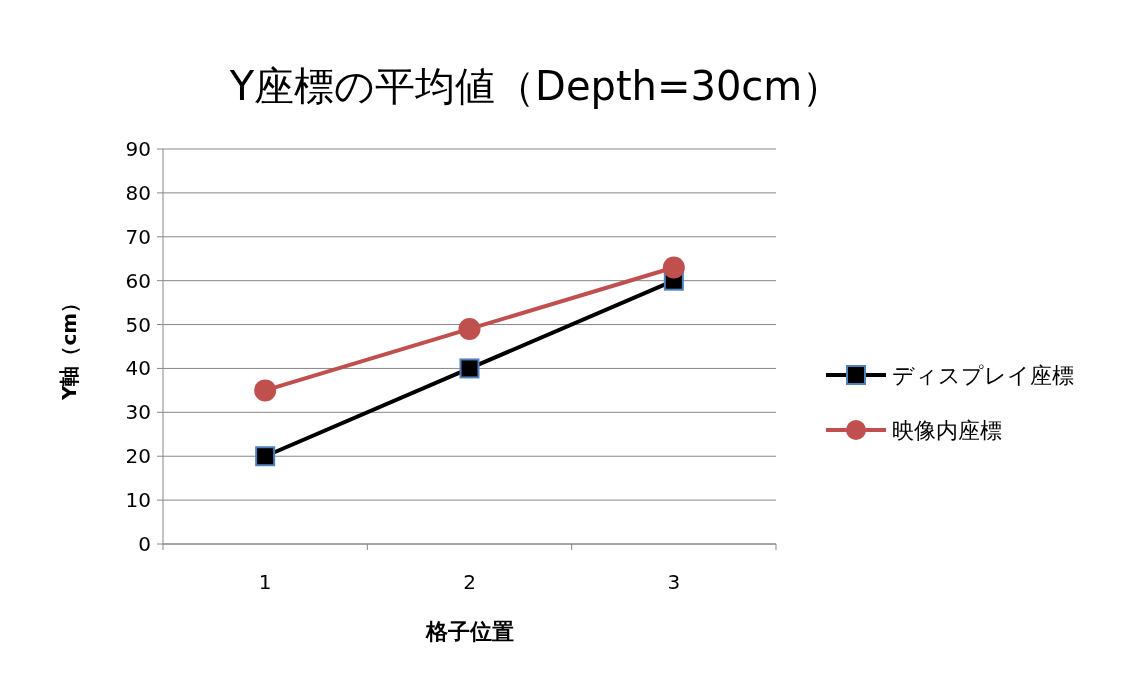 Image resolution: width=1132 pixels, height=679 pixels. What do you see at coordinates (144, 544) in the screenshot?
I see `y-tick-label: 0` at bounding box center [144, 544].